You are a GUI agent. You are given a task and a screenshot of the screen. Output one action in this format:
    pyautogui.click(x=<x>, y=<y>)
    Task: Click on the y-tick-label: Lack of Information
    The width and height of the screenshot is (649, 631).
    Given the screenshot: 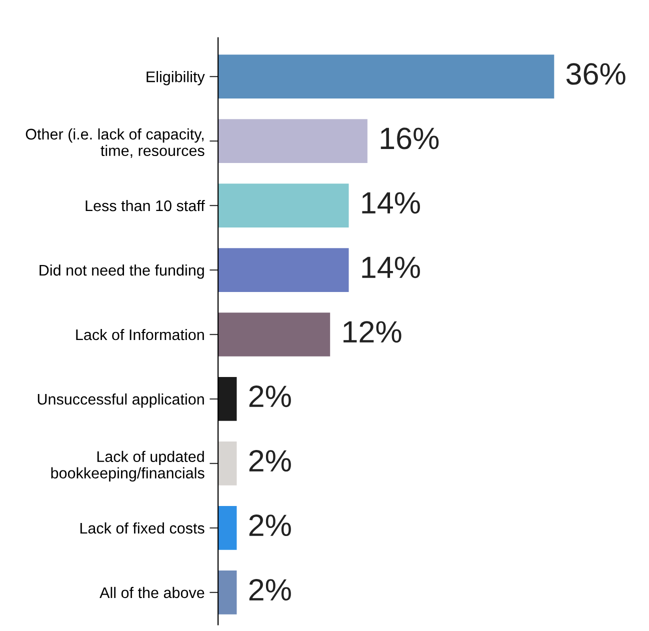 What is the action you would take?
    pyautogui.click(x=140, y=334)
    